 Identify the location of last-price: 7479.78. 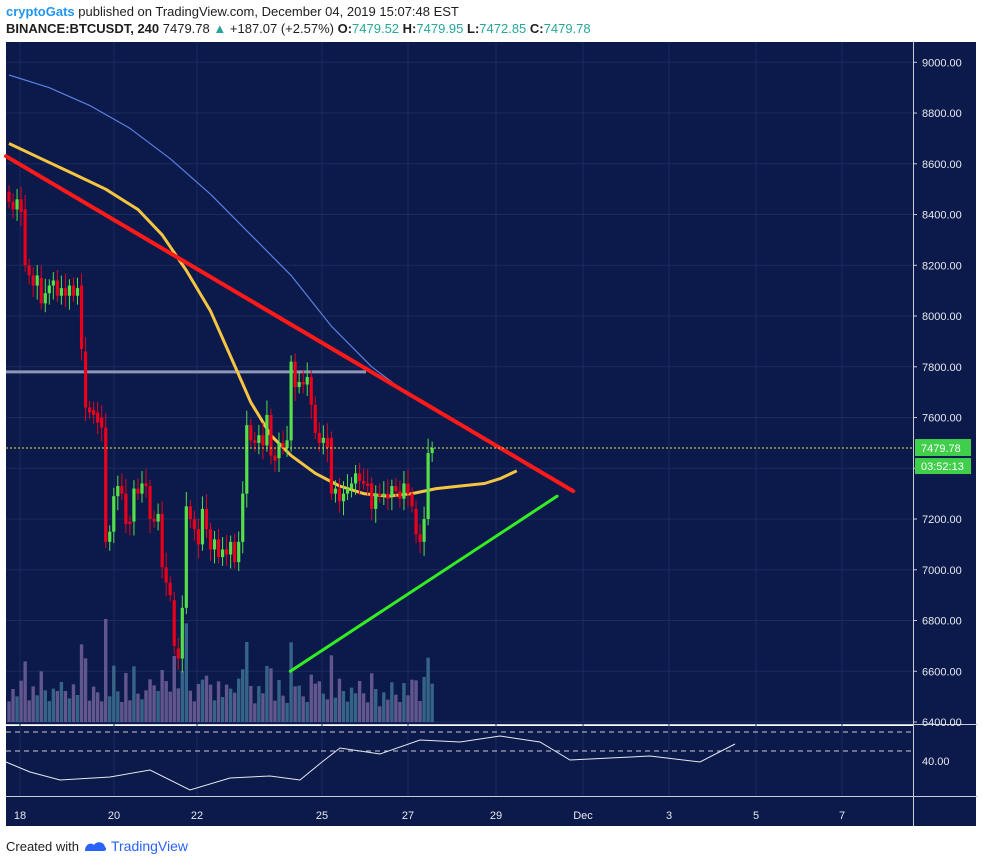
(186, 28).